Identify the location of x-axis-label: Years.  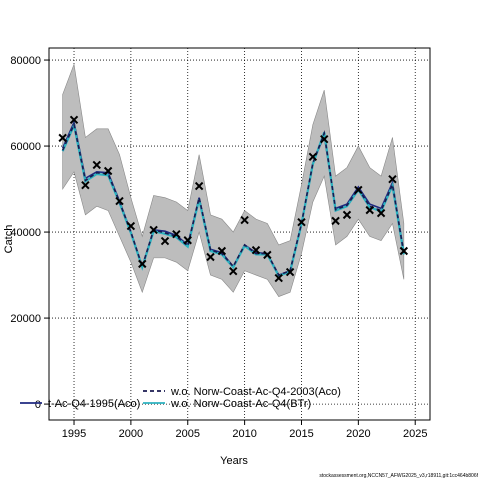
(234, 461).